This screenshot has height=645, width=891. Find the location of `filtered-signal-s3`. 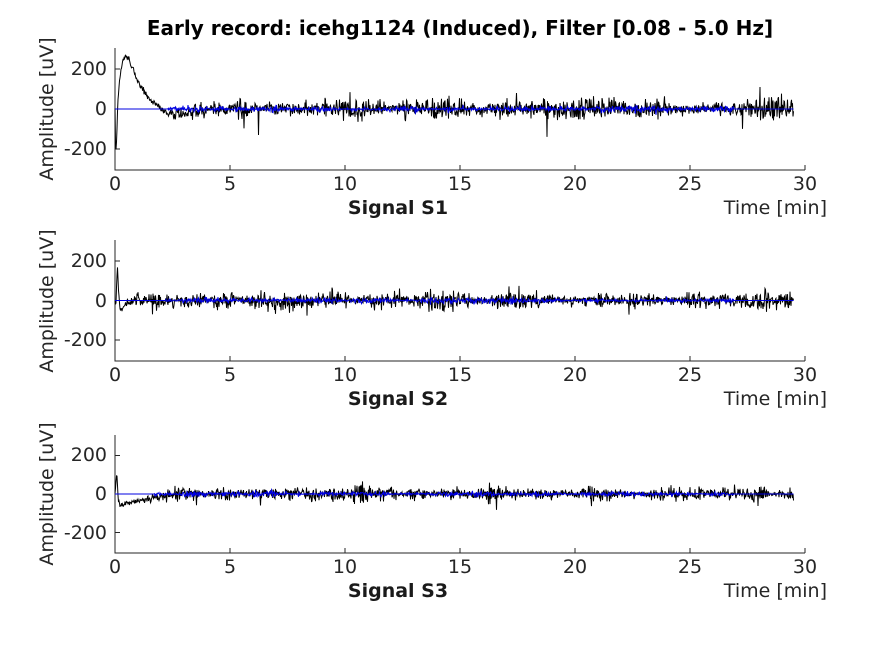

filtered-signal-s3 is located at coordinates (454, 493).